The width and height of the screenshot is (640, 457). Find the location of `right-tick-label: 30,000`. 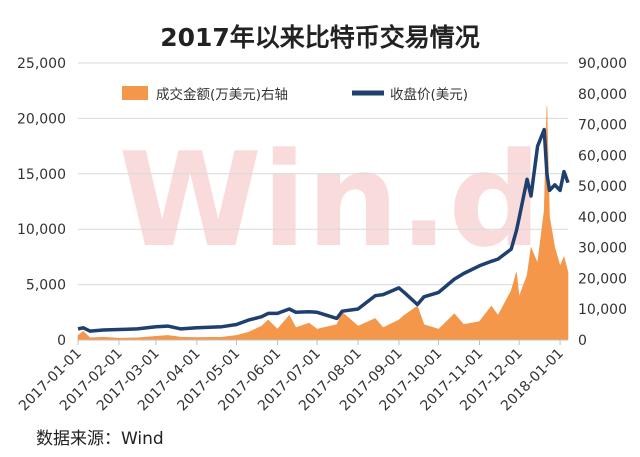

right-tick-label: 30,000 is located at coordinates (602, 249).